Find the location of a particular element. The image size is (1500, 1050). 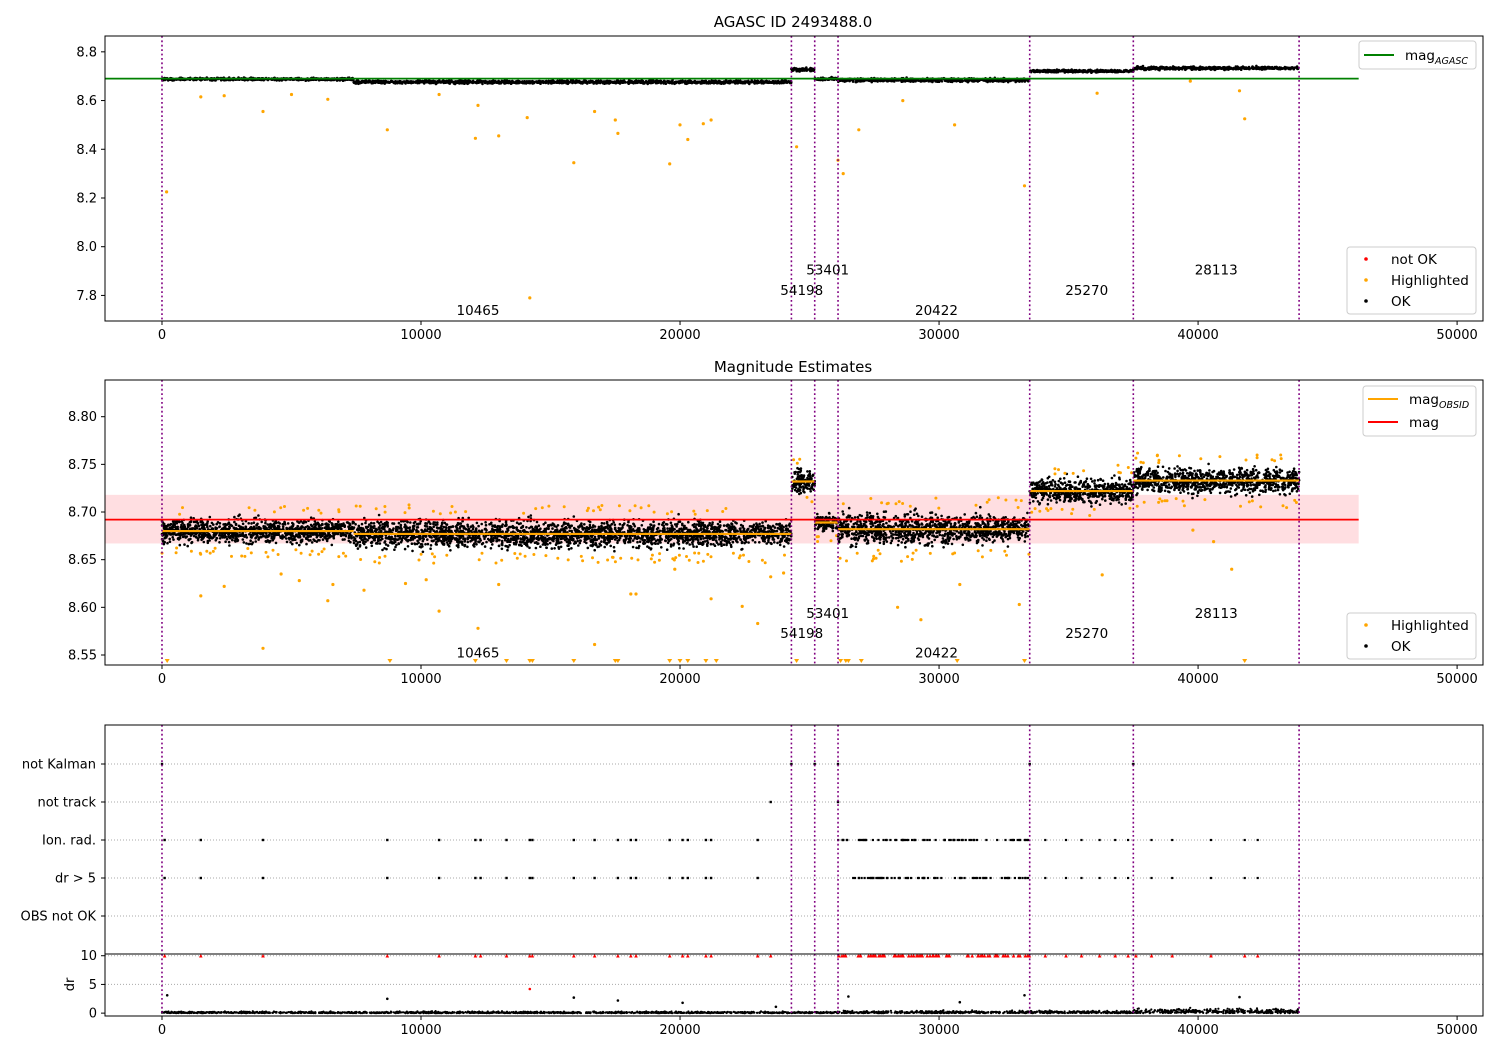

chart-title: AGASC ID 2493488.0 is located at coordinates (793, 22).